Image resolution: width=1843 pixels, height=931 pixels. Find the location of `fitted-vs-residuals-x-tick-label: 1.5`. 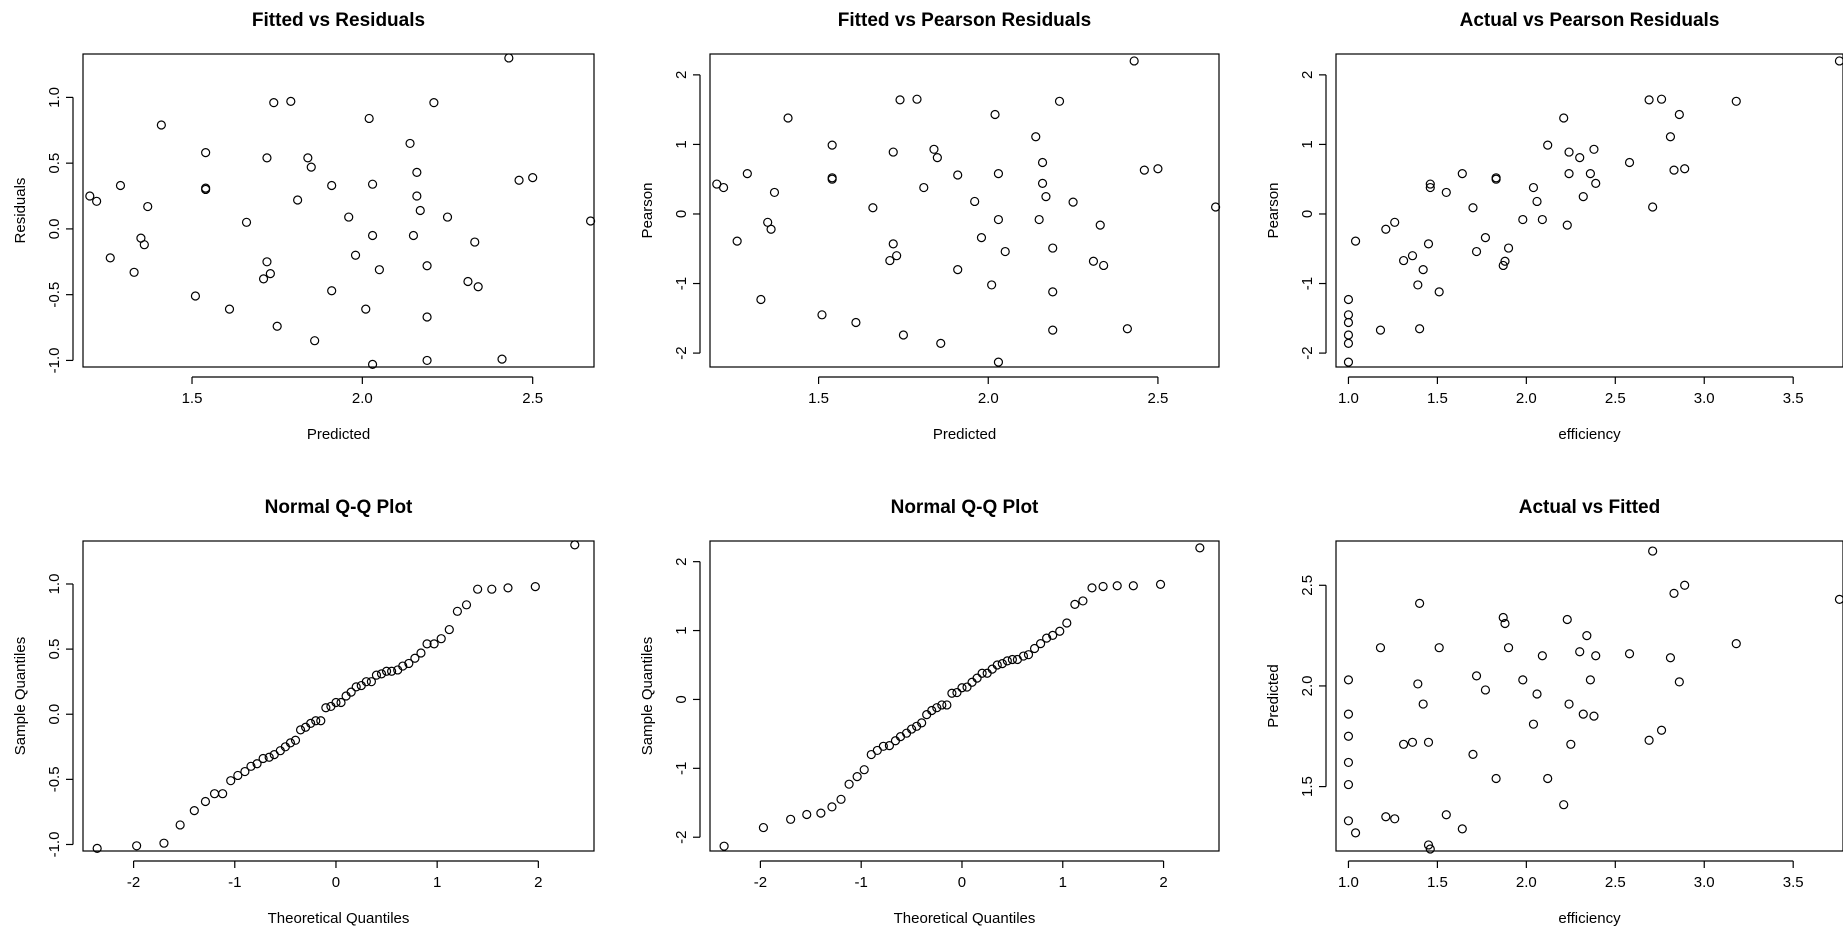

fitted-vs-residuals-x-tick-label: 1.5 is located at coordinates (192, 398).